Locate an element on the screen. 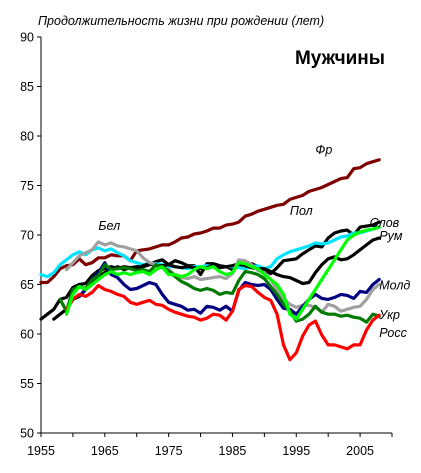 This screenshot has height=473, width=421. y-tick-label: 60 is located at coordinates (27, 335).